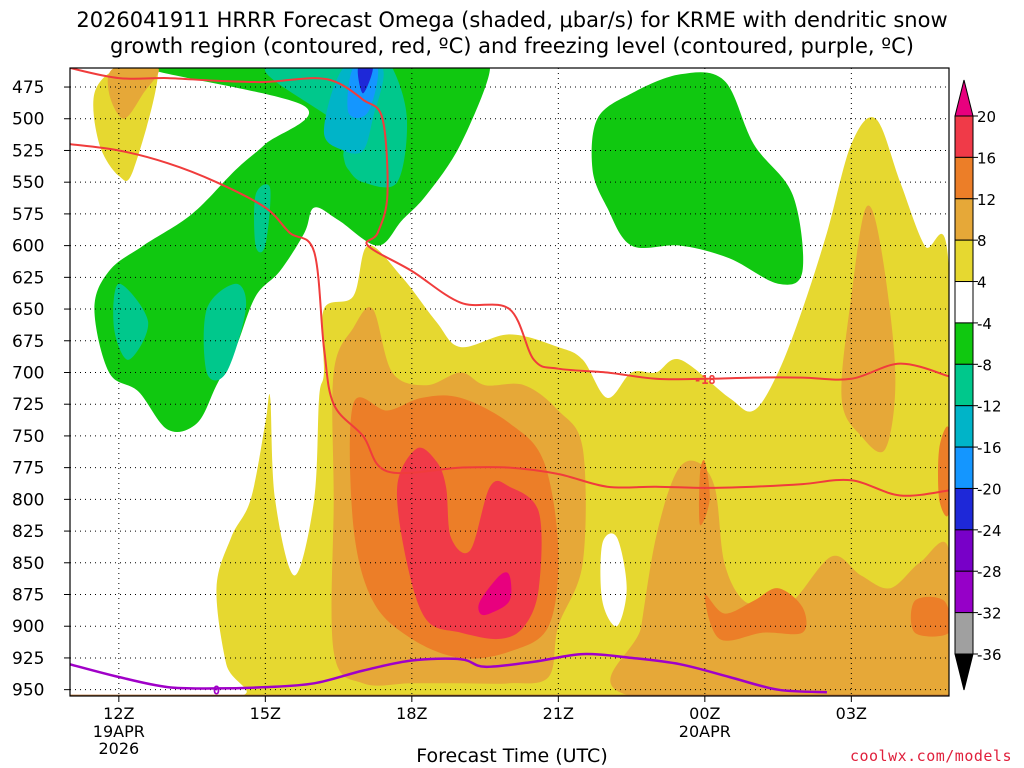 This screenshot has height=768, width=1024. What do you see at coordinates (28, 120) in the screenshot?
I see `y-tick-label: 500` at bounding box center [28, 120].